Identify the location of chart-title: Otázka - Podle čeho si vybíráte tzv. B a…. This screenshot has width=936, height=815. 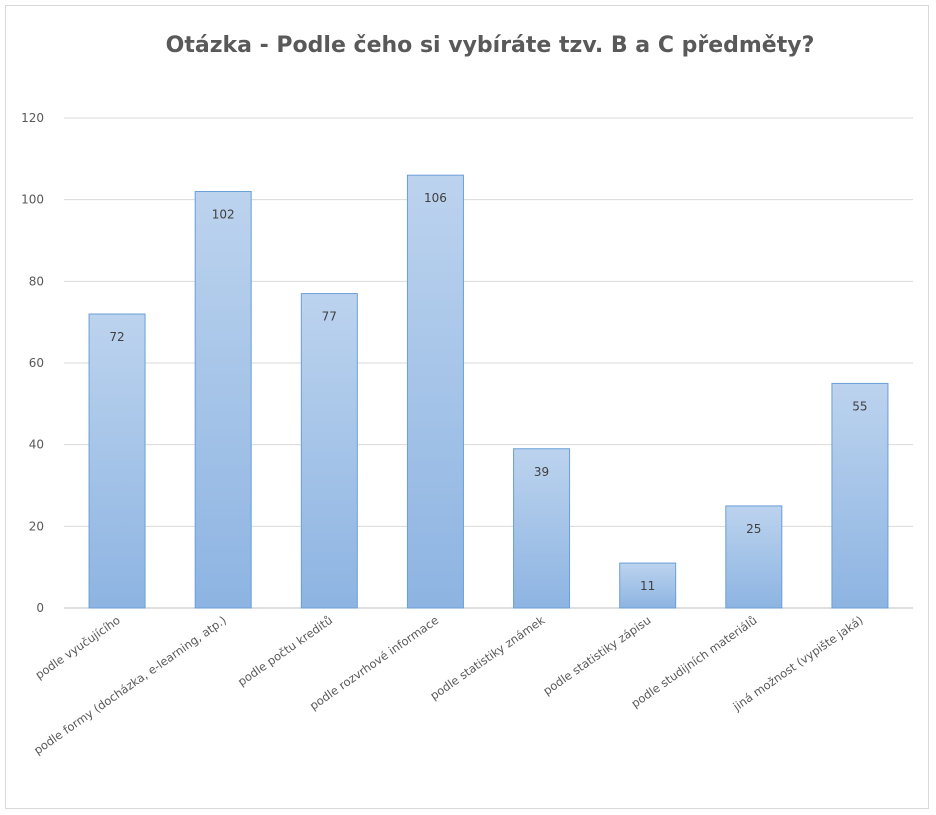
(490, 45).